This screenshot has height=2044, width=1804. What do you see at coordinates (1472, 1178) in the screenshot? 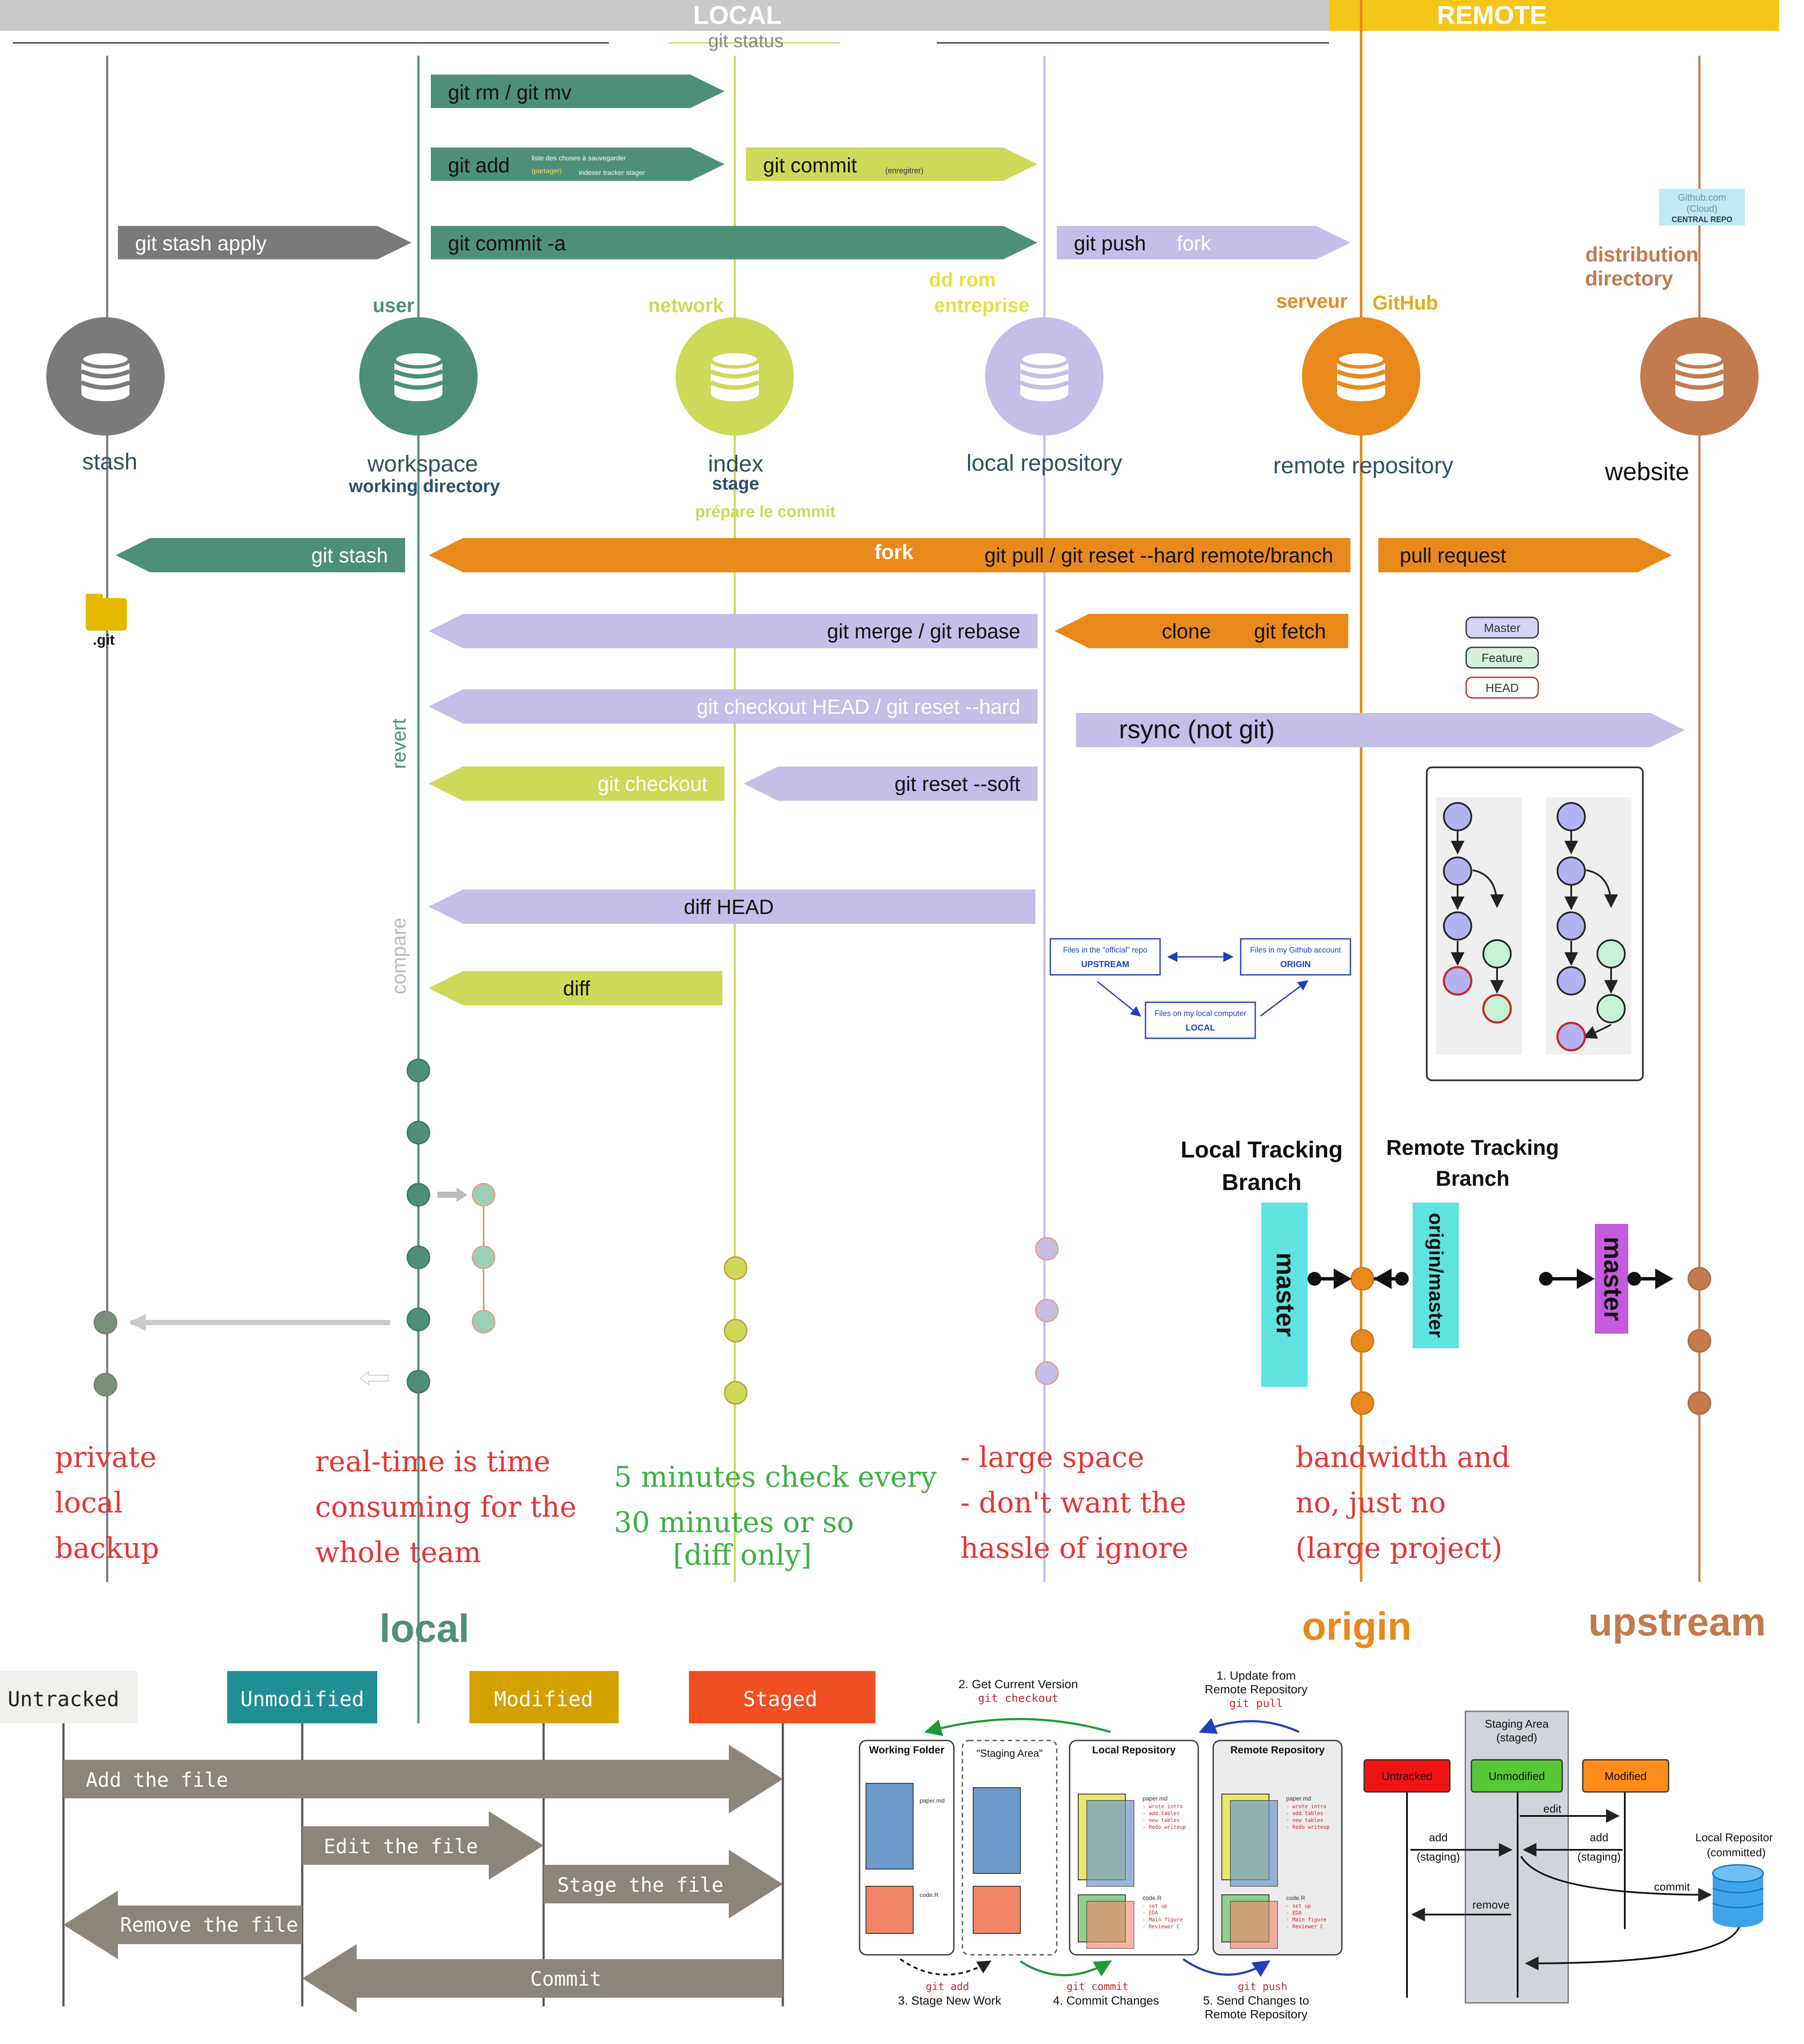
I see `remote-tracking-title-2: Branch` at bounding box center [1472, 1178].